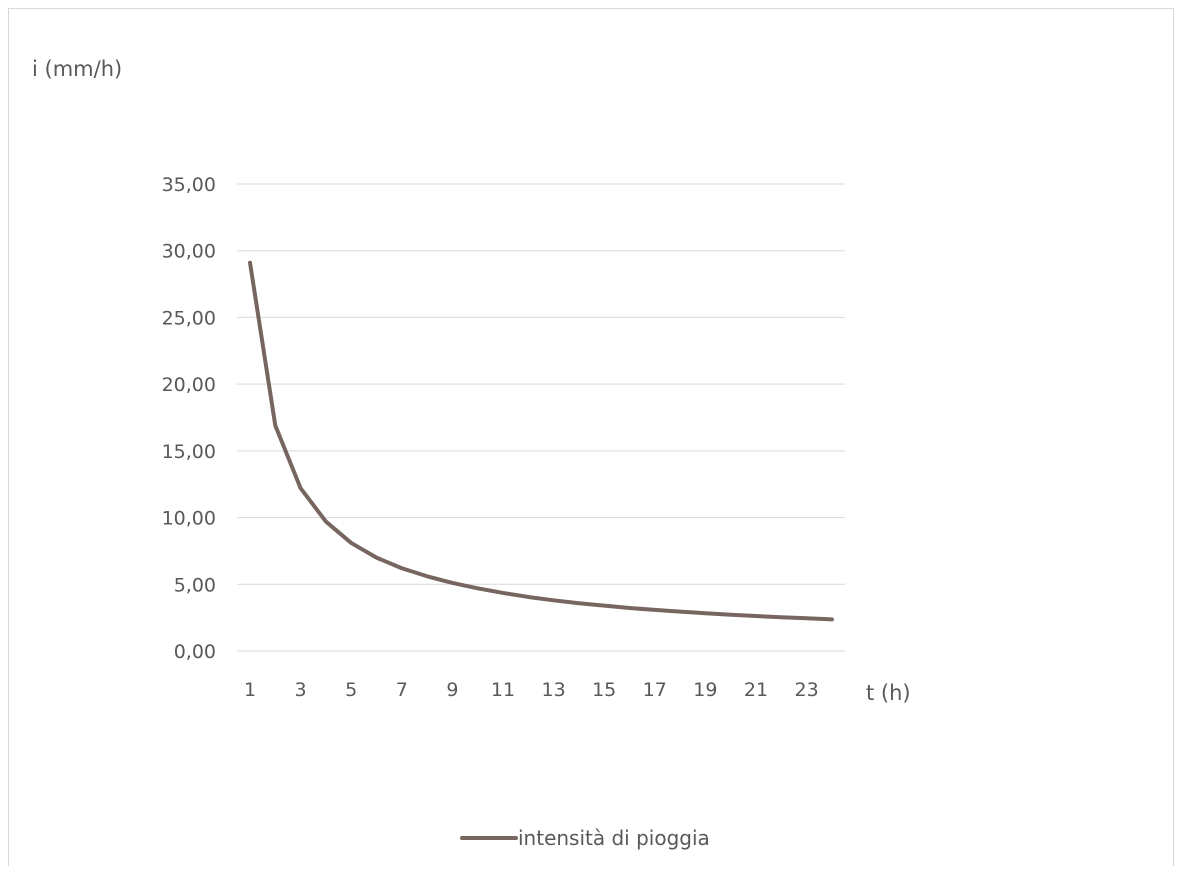 The height and width of the screenshot is (870, 1178). I want to click on x-tick-label: 15, so click(604, 690).